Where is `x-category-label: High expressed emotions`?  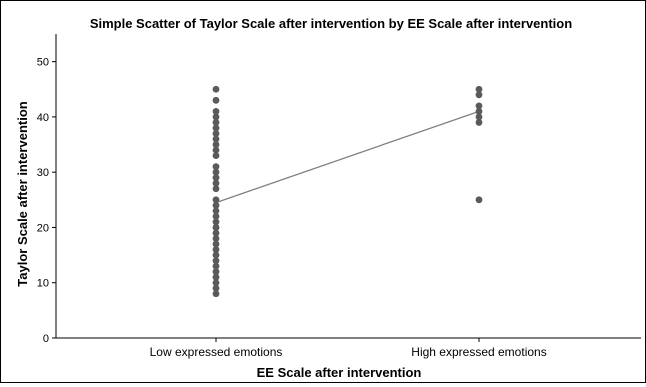 x-category-label: High expressed emotions is located at coordinates (478, 352).